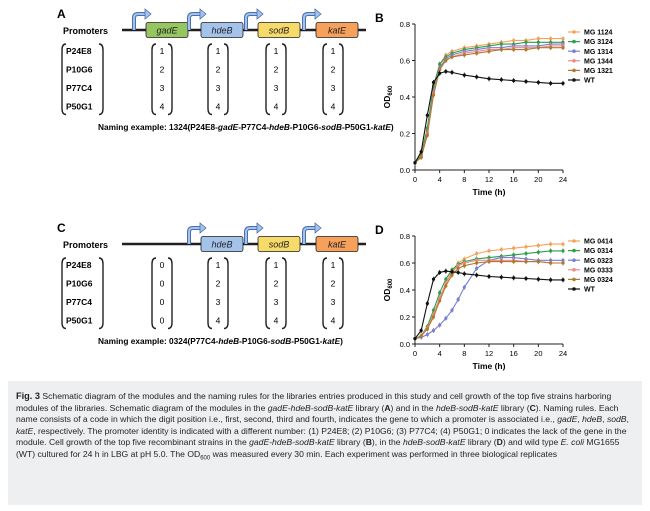 The image size is (650, 511). Describe the element at coordinates (598, 33) in the screenshot. I see `legend-label: MG 1124` at that location.